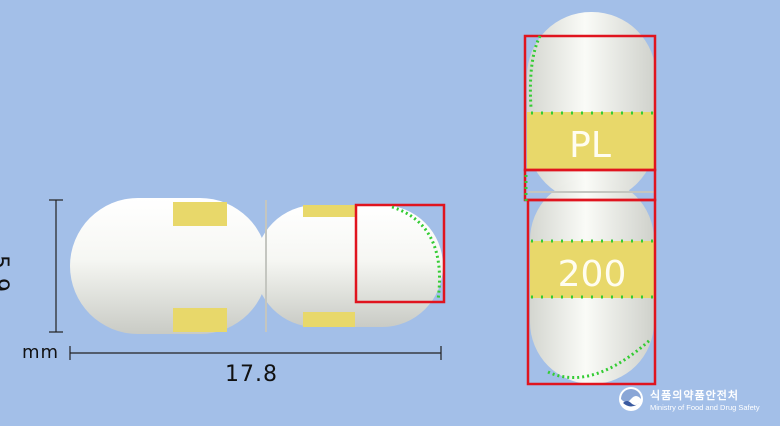 This screenshot has width=780, height=426. I want to click on imprint-top: PL, so click(590, 145).